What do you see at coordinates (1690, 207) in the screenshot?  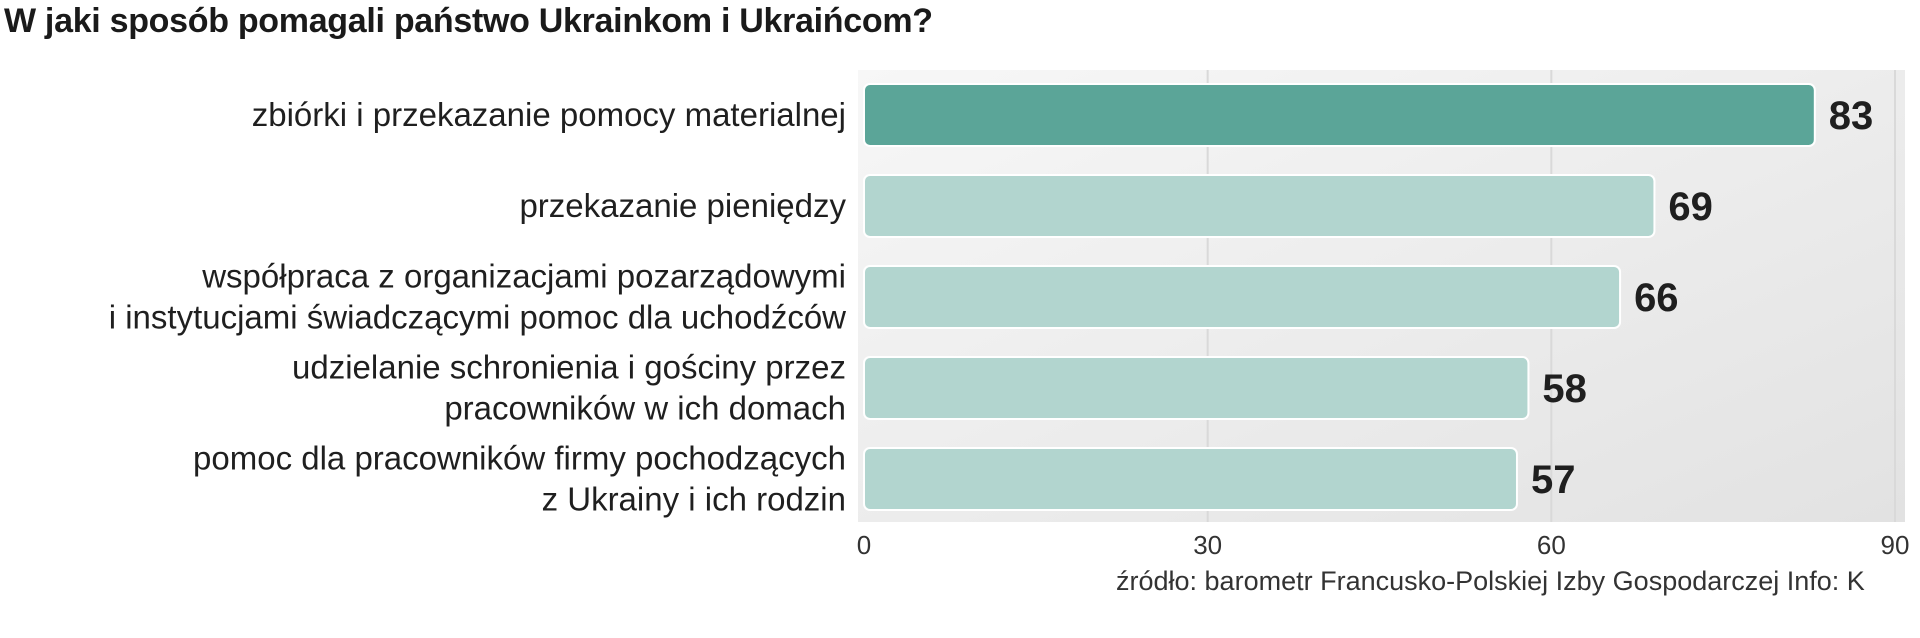 I see `value-label: 69` at bounding box center [1690, 207].